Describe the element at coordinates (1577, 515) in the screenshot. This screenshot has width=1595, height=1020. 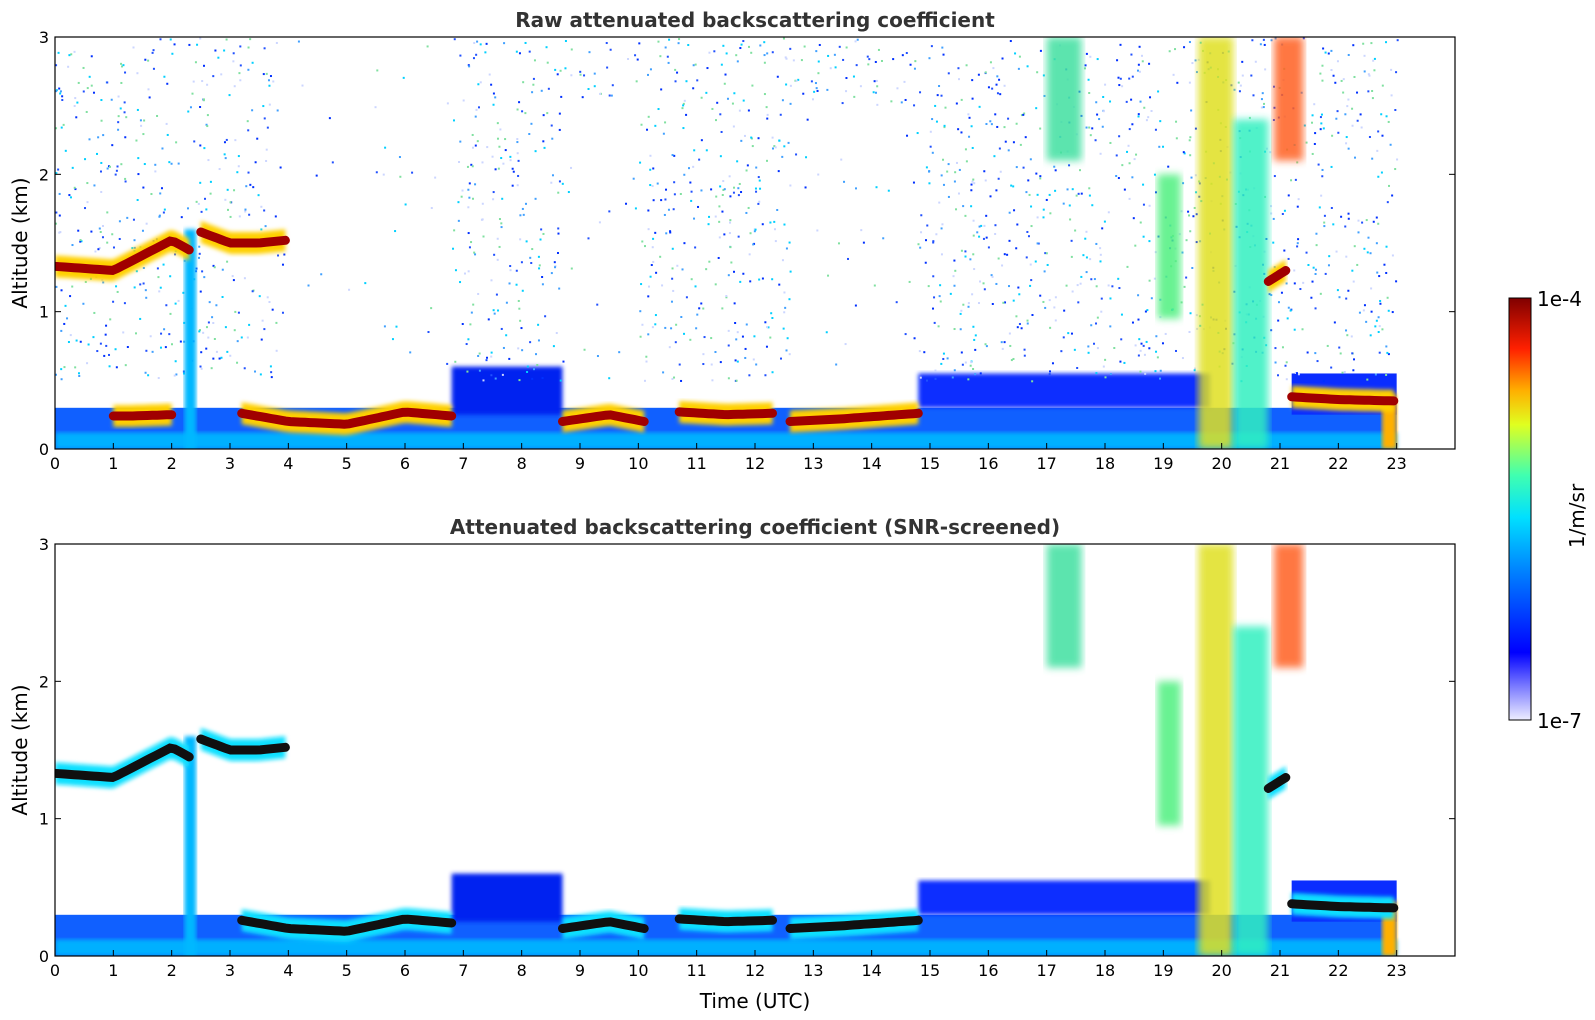
I see `colorbar-unit-label: 1/m/sr` at that location.